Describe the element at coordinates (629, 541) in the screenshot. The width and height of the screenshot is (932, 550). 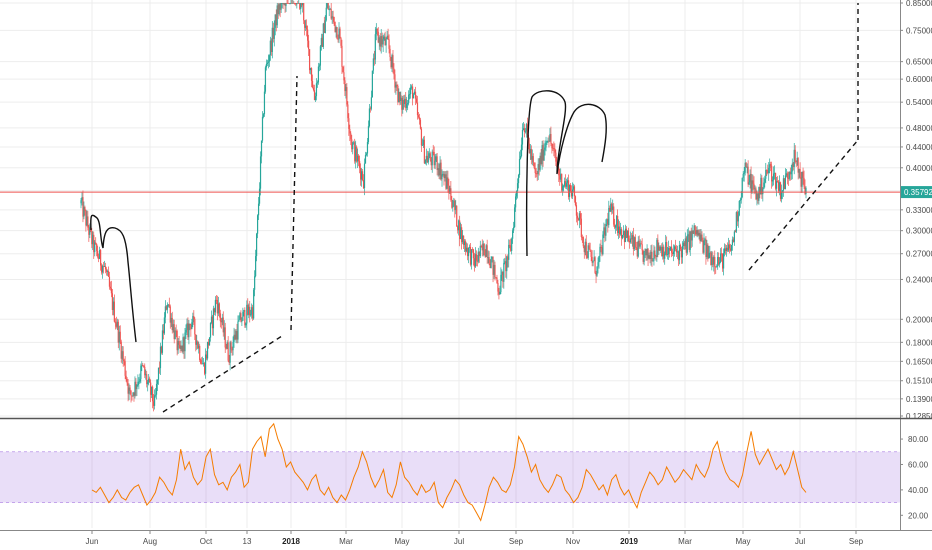
I see `time-tick-label: 2019` at that location.